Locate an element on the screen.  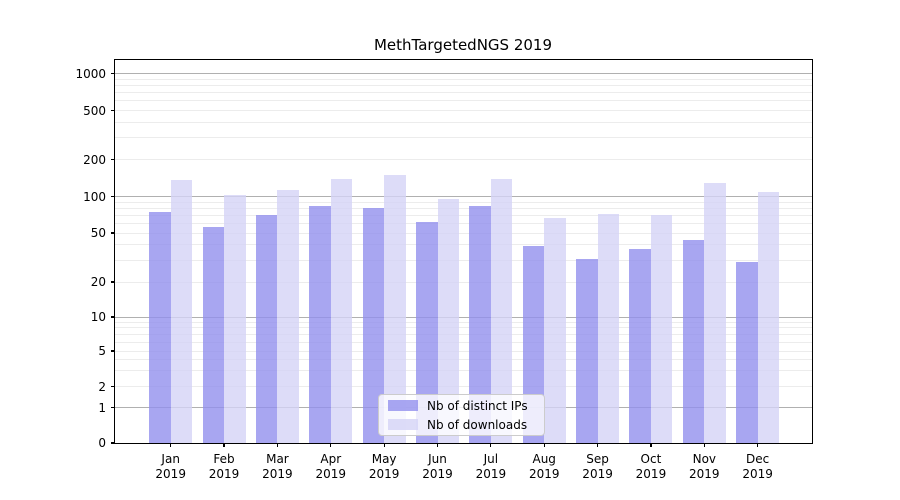
bar-downloads-nov is located at coordinates (715, 312).